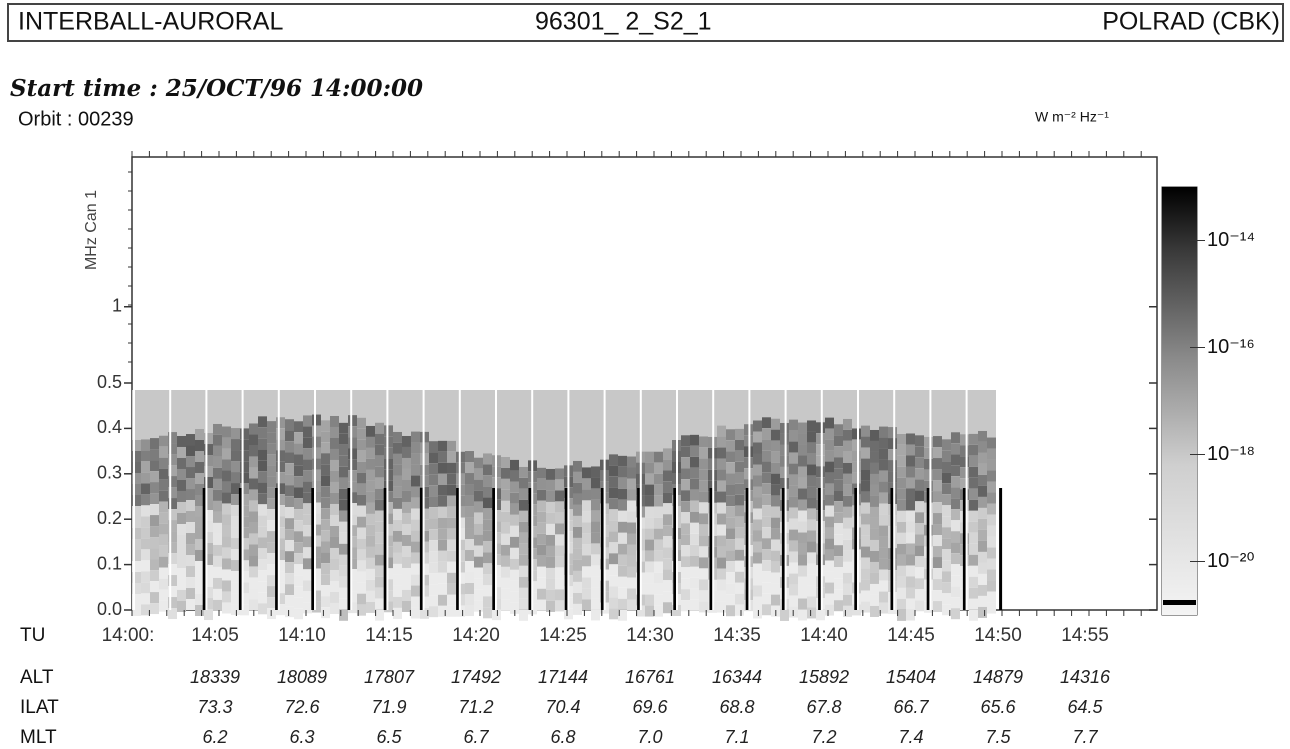  What do you see at coordinates (38, 737) in the screenshot?
I see `ephemeris-label: MLT` at bounding box center [38, 737].